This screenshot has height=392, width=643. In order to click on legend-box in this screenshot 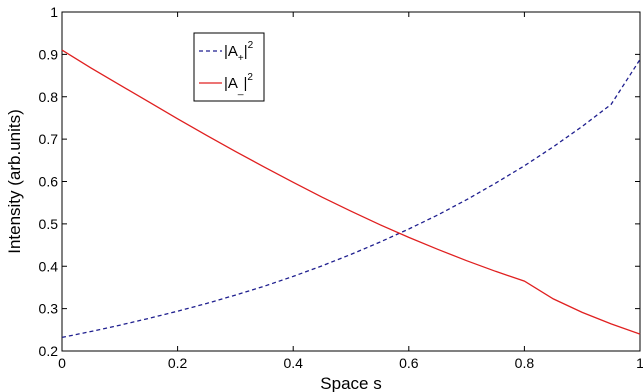, I will do `click(229, 67)`.